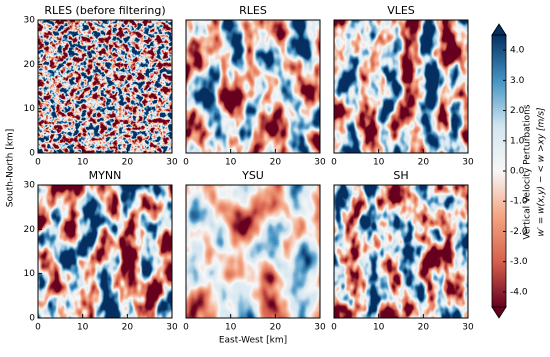 The image size is (550, 357). I want to click on panel-title: RLES (before filtering), so click(104, 10).